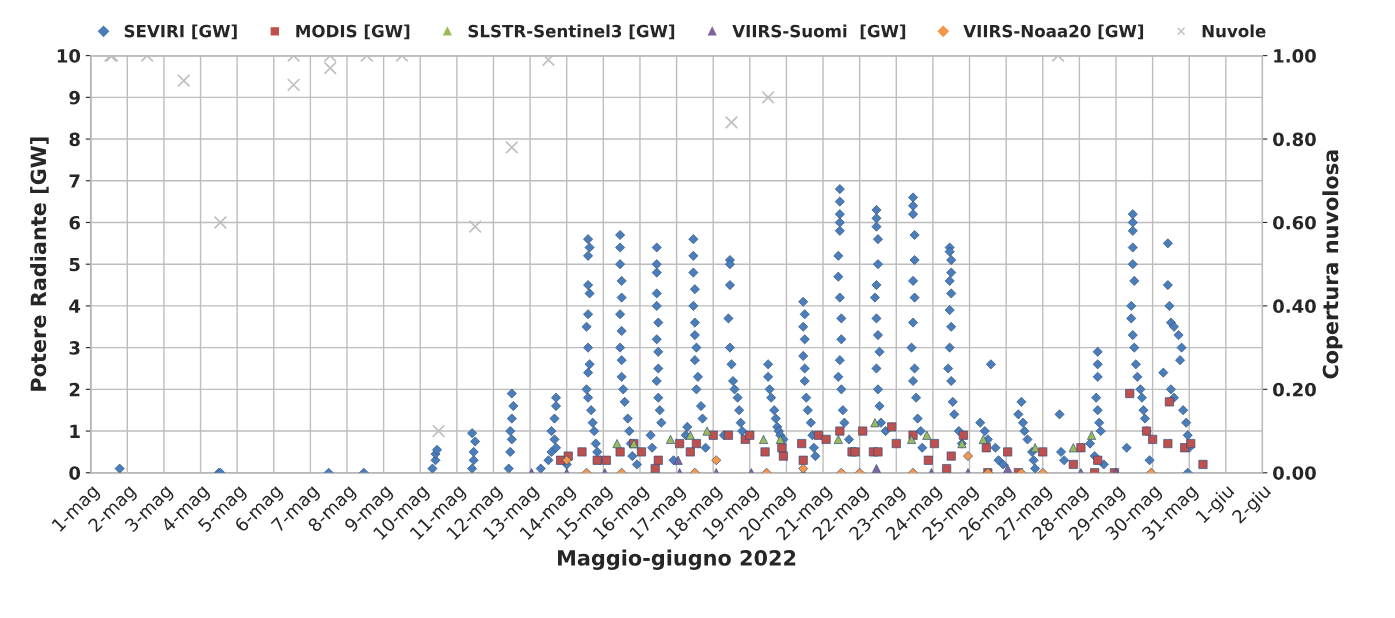 This screenshot has width=1395, height=618. Describe the element at coordinates (74, 348) in the screenshot. I see `y-tick-label: 3` at that location.